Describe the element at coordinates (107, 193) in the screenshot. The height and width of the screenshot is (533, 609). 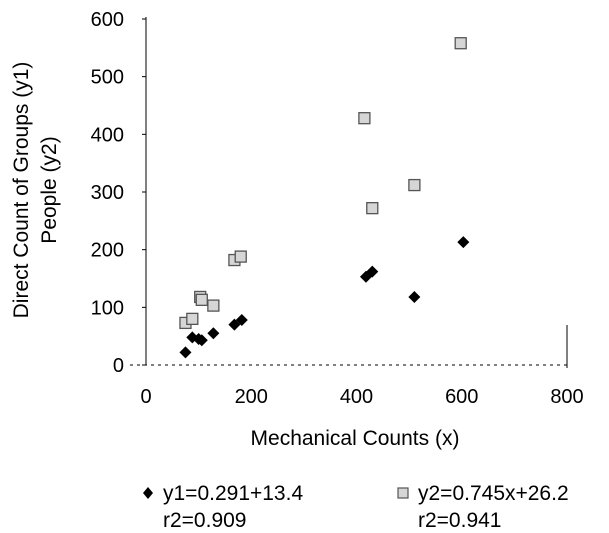
I see `y-tick-label: 300` at that location.